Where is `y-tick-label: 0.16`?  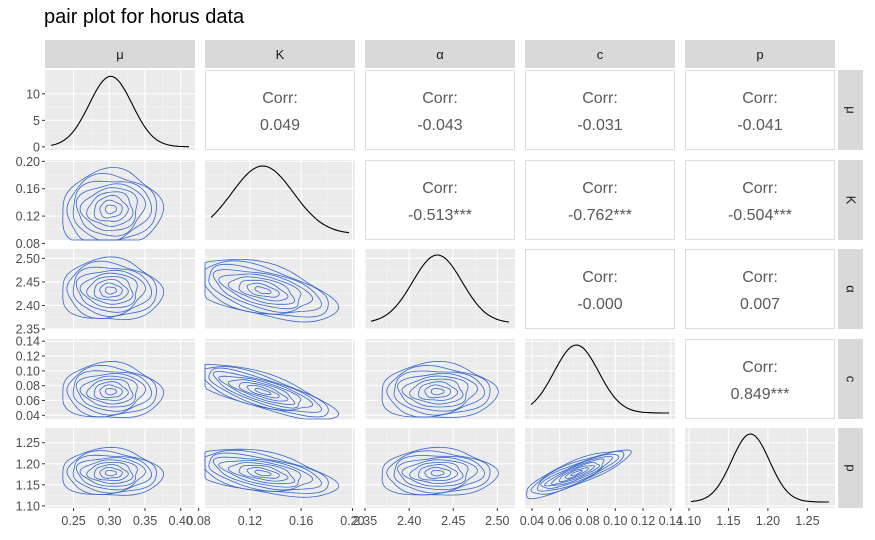 y-tick-label: 0.16 is located at coordinates (28, 189).